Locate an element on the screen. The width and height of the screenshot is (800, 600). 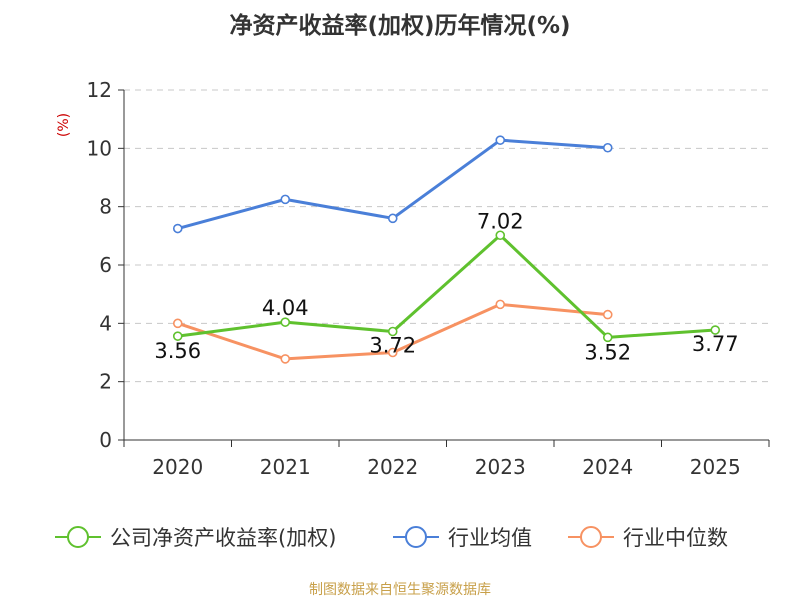
y-tick-label: 8 is located at coordinates (105, 207).